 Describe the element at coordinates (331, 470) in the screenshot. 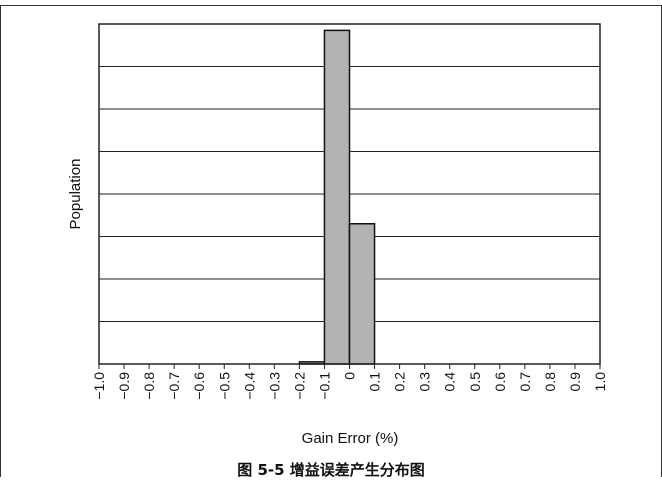

I see `figure-caption: 图 5-5 增益误差产生分布图` at that location.